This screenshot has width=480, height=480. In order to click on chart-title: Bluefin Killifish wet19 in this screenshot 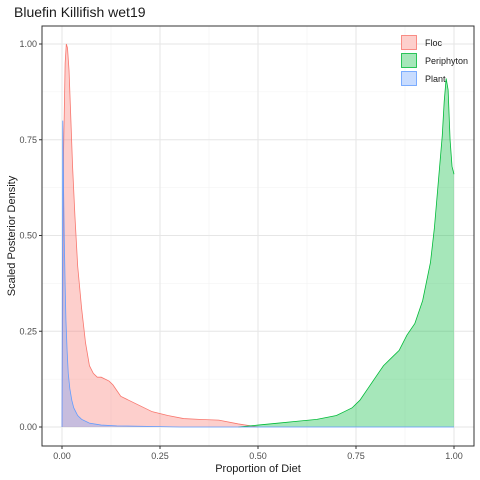, I will do `click(80, 12)`.